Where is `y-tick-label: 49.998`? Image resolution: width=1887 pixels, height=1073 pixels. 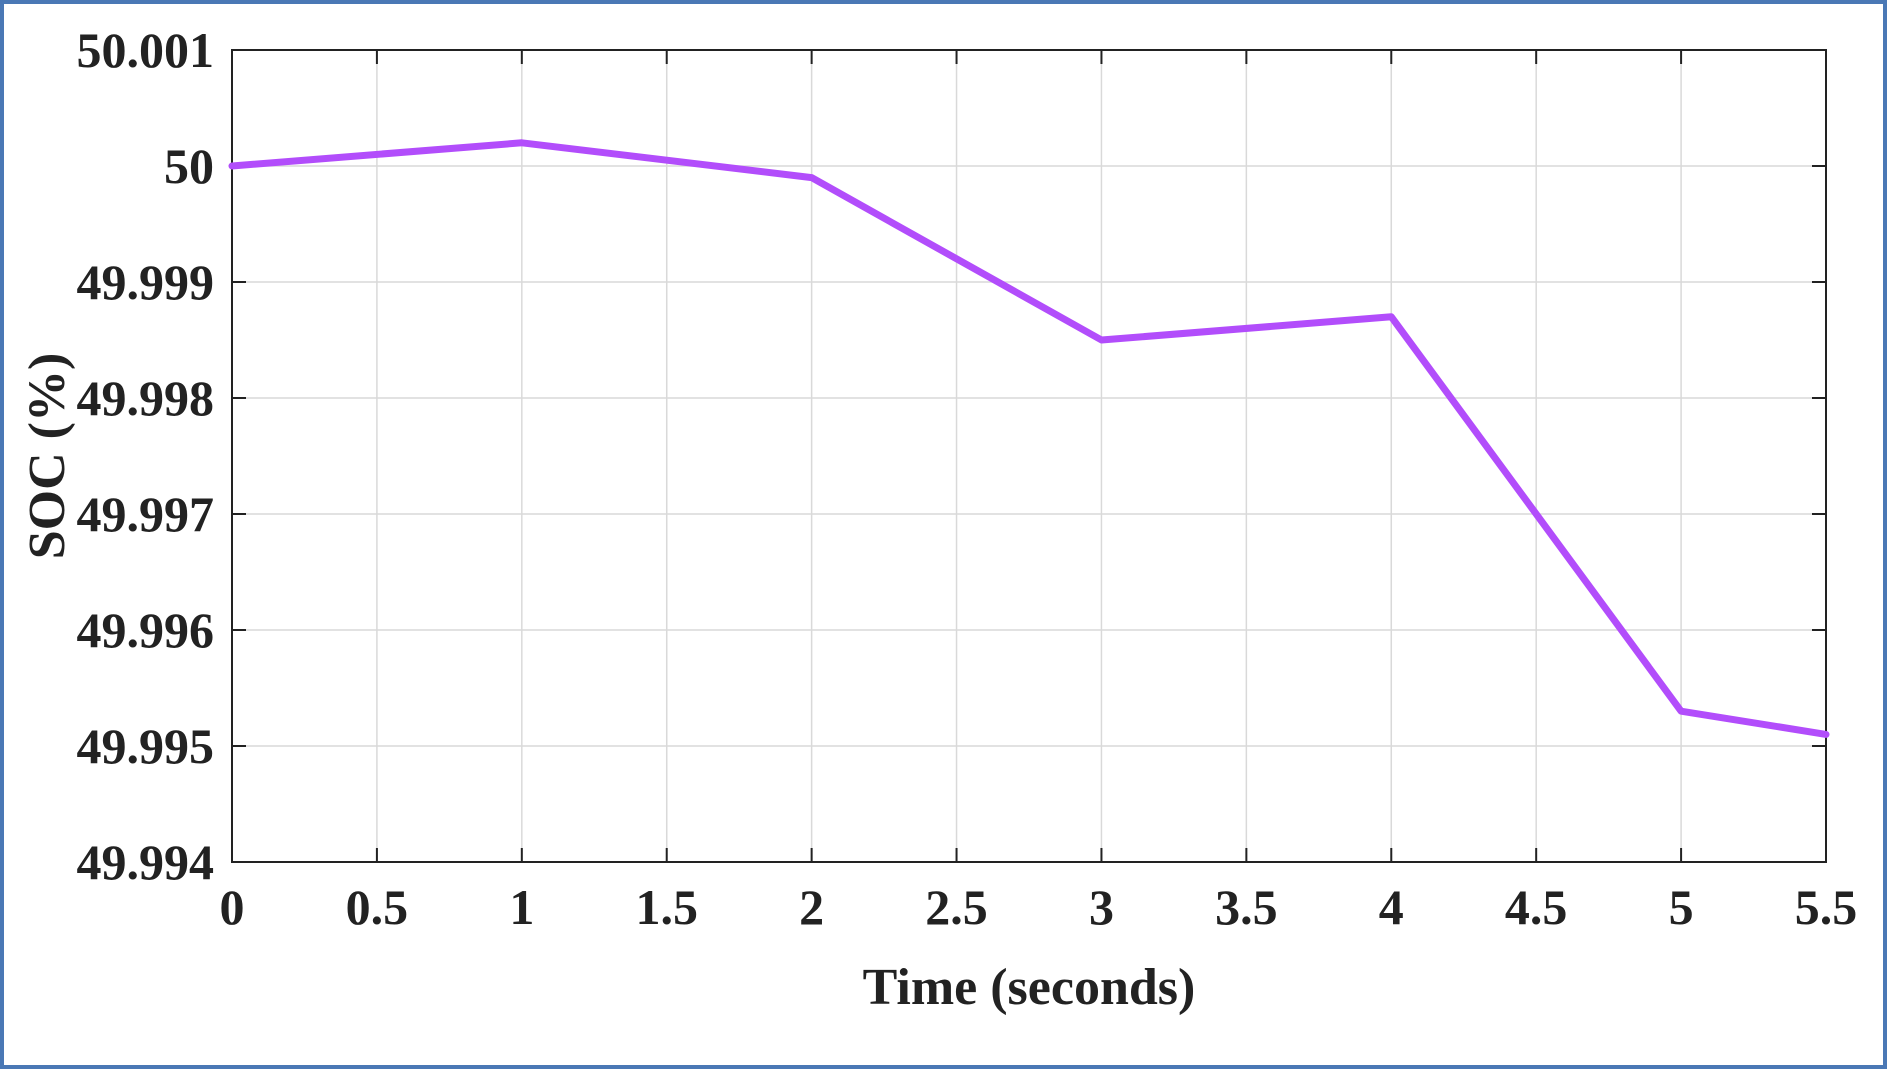
y-tick-label: 49.998 is located at coordinates (146, 398).